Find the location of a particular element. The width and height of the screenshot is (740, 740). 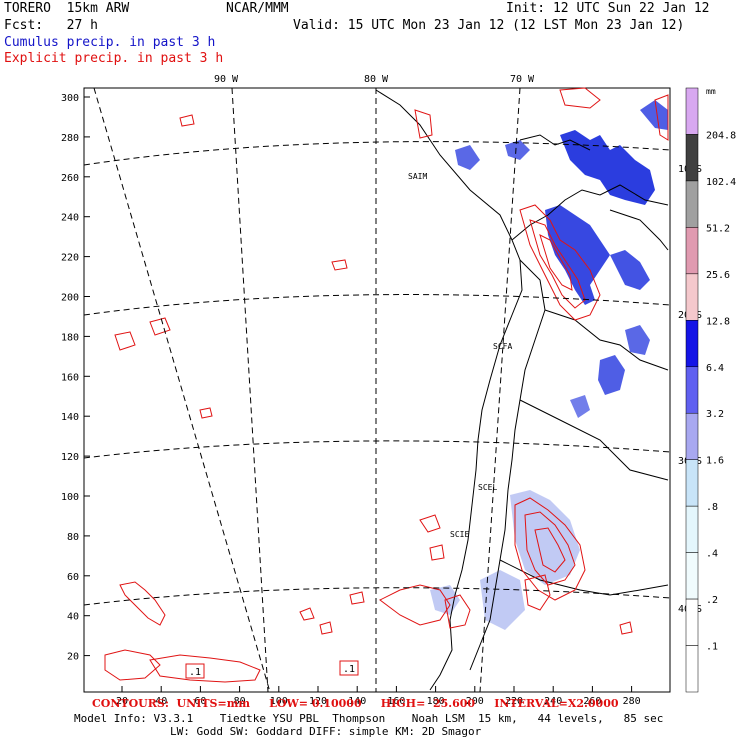

x-tick-label: 60 is located at coordinates (200, 701).